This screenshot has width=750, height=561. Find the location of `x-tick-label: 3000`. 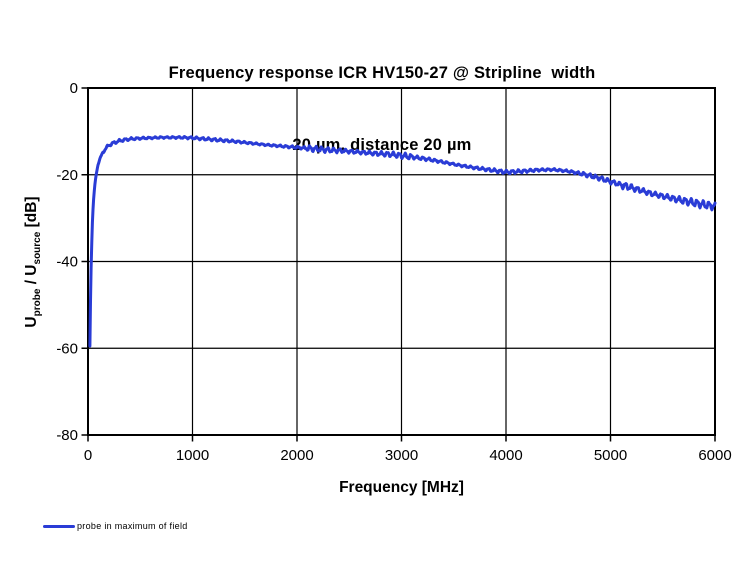

x-tick-label: 3000 is located at coordinates (401, 455).